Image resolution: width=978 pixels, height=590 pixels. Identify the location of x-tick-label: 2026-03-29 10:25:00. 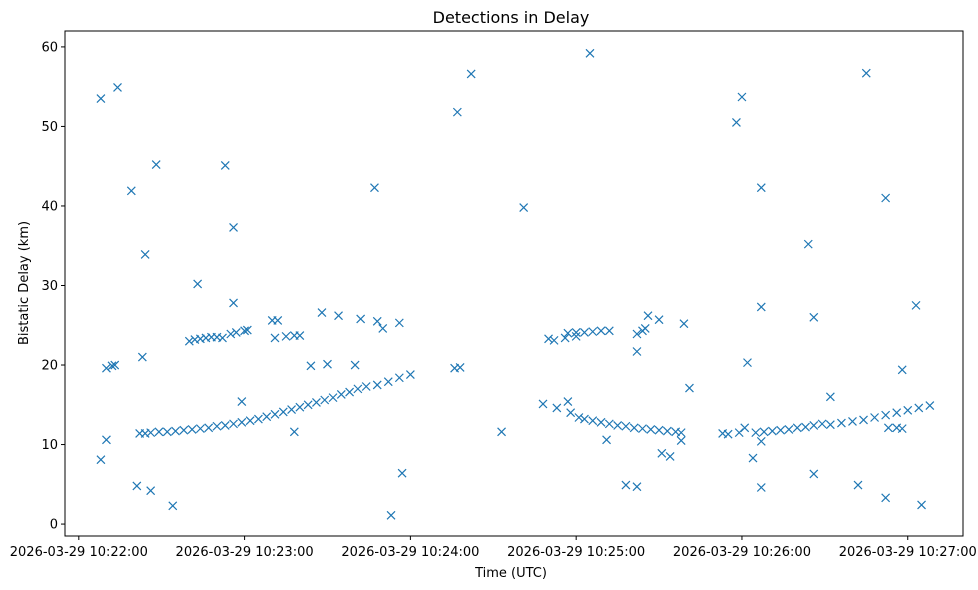
(576, 552).